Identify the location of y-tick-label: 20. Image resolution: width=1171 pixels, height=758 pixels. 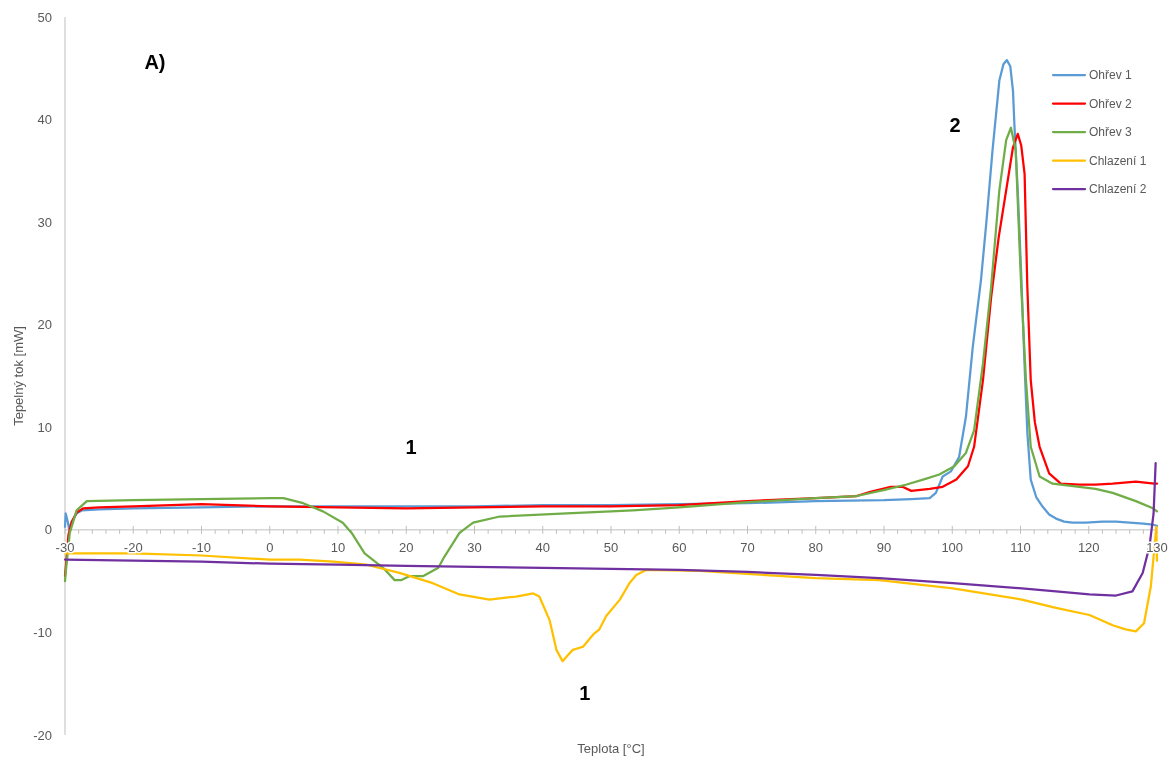
(44, 325).